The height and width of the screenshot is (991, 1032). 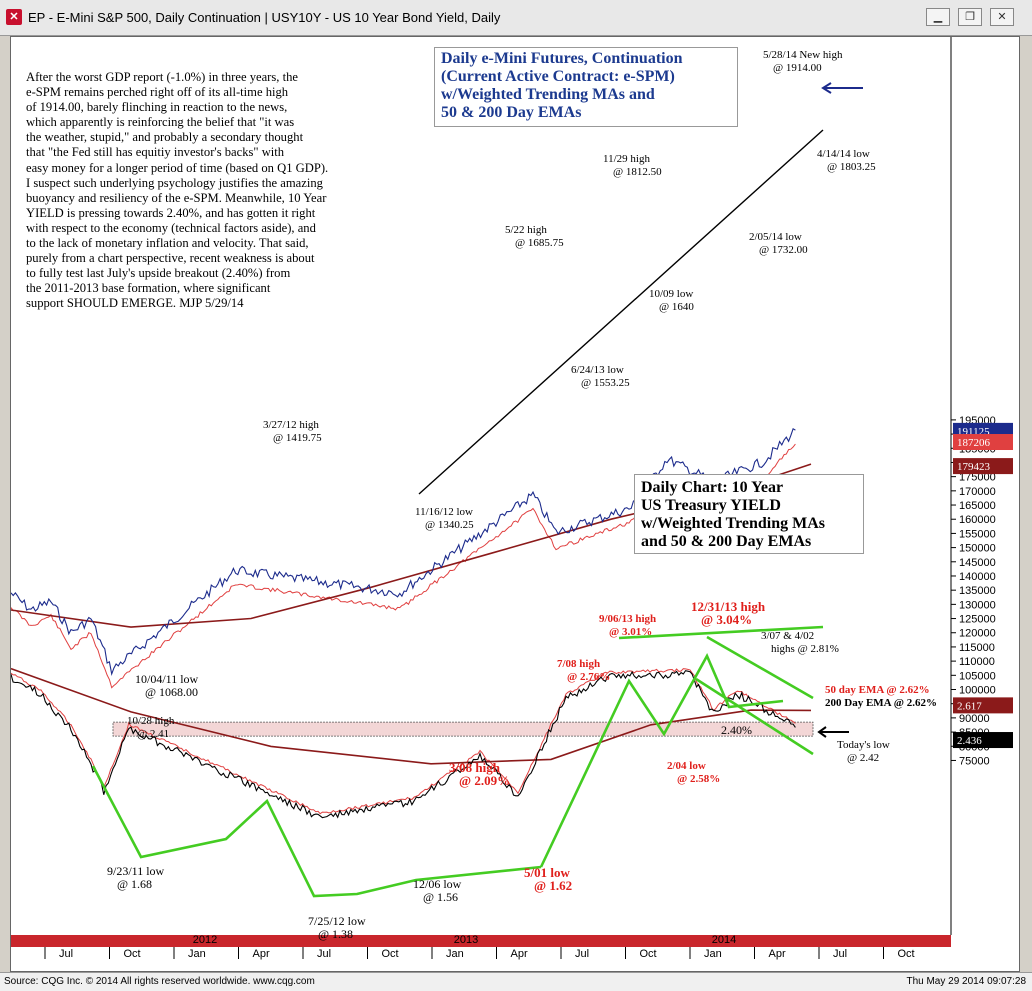 What do you see at coordinates (877, 690) in the screenshot?
I see `annot-yield-ema50-label: 50 day EMA @ 2.62%` at bounding box center [877, 690].